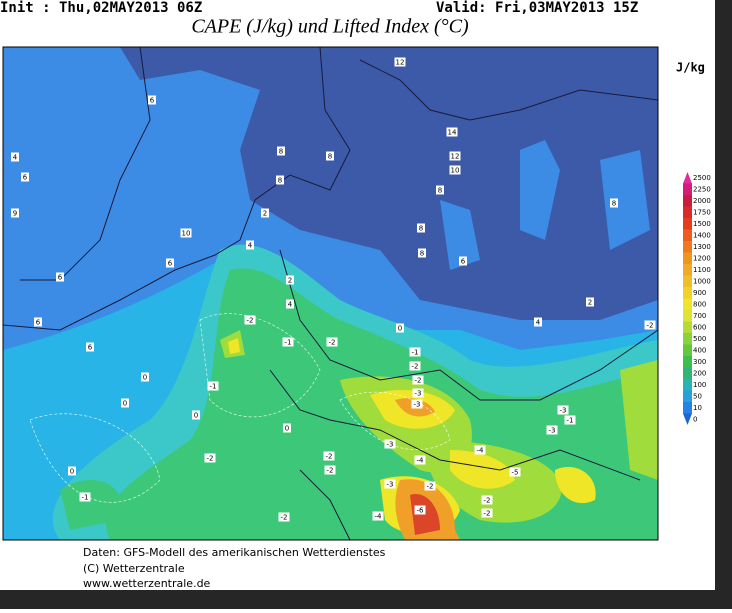  I want to click on legend-label: 700, so click(699, 316).